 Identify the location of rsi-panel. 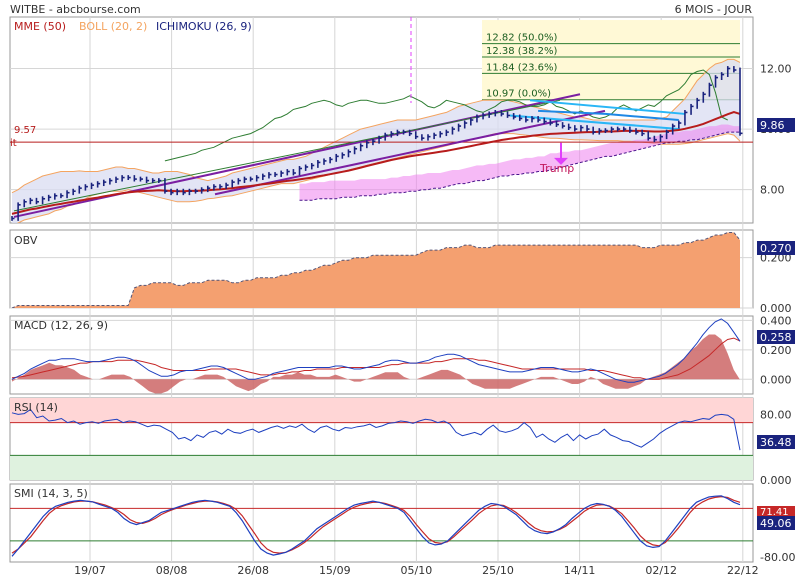
(381, 439).